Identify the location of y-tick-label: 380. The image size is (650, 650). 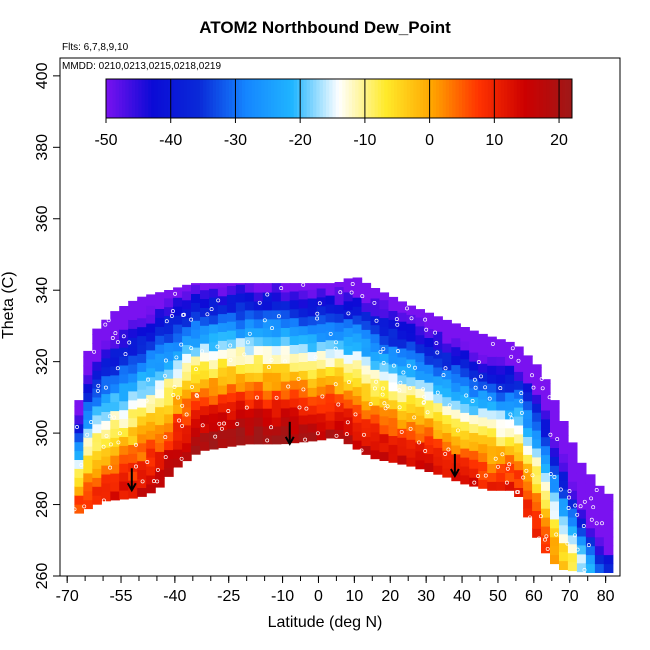
(42, 147).